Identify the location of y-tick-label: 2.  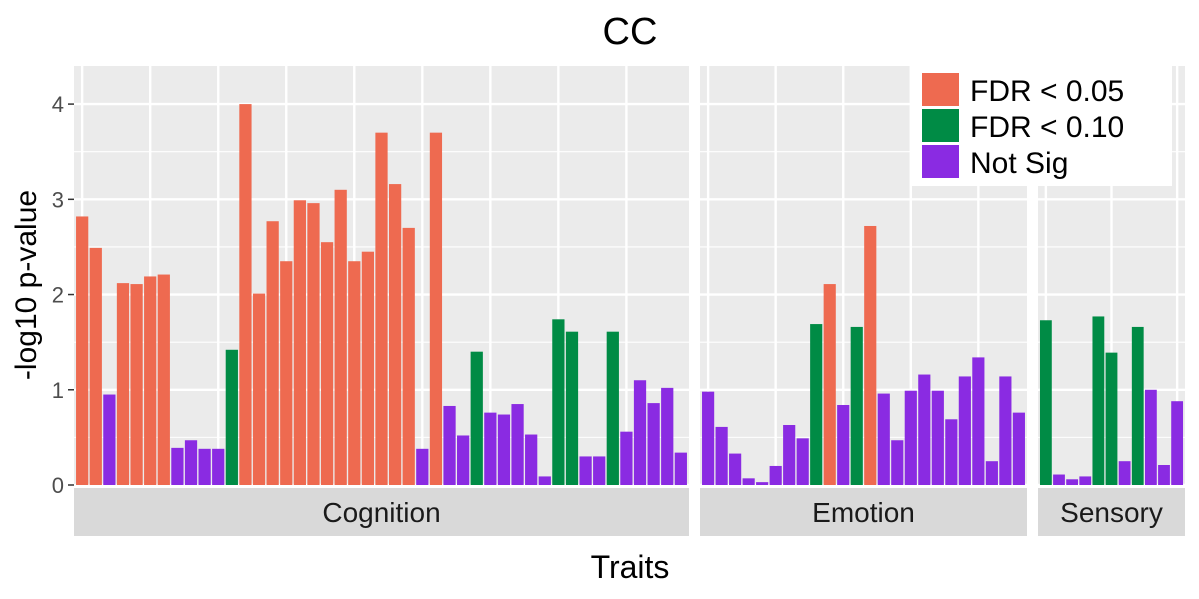
(58, 295).